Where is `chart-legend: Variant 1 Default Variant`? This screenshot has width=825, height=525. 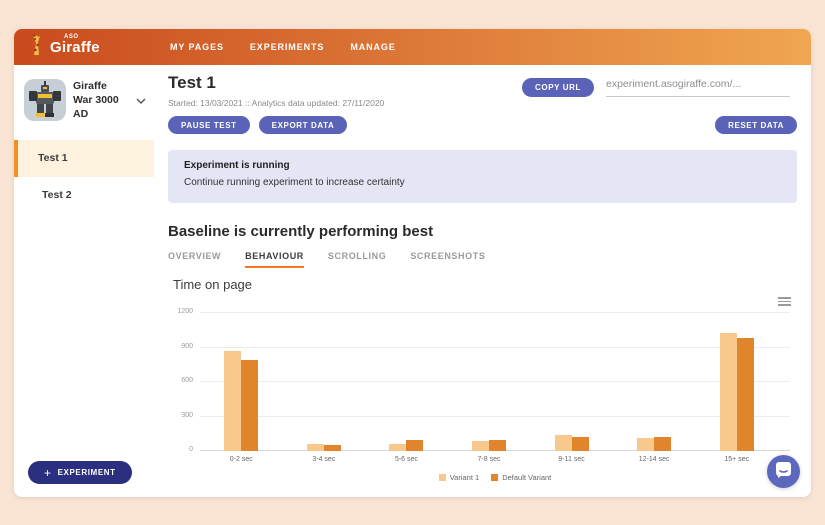 chart-legend: Variant 1 Default Variant is located at coordinates (495, 477).